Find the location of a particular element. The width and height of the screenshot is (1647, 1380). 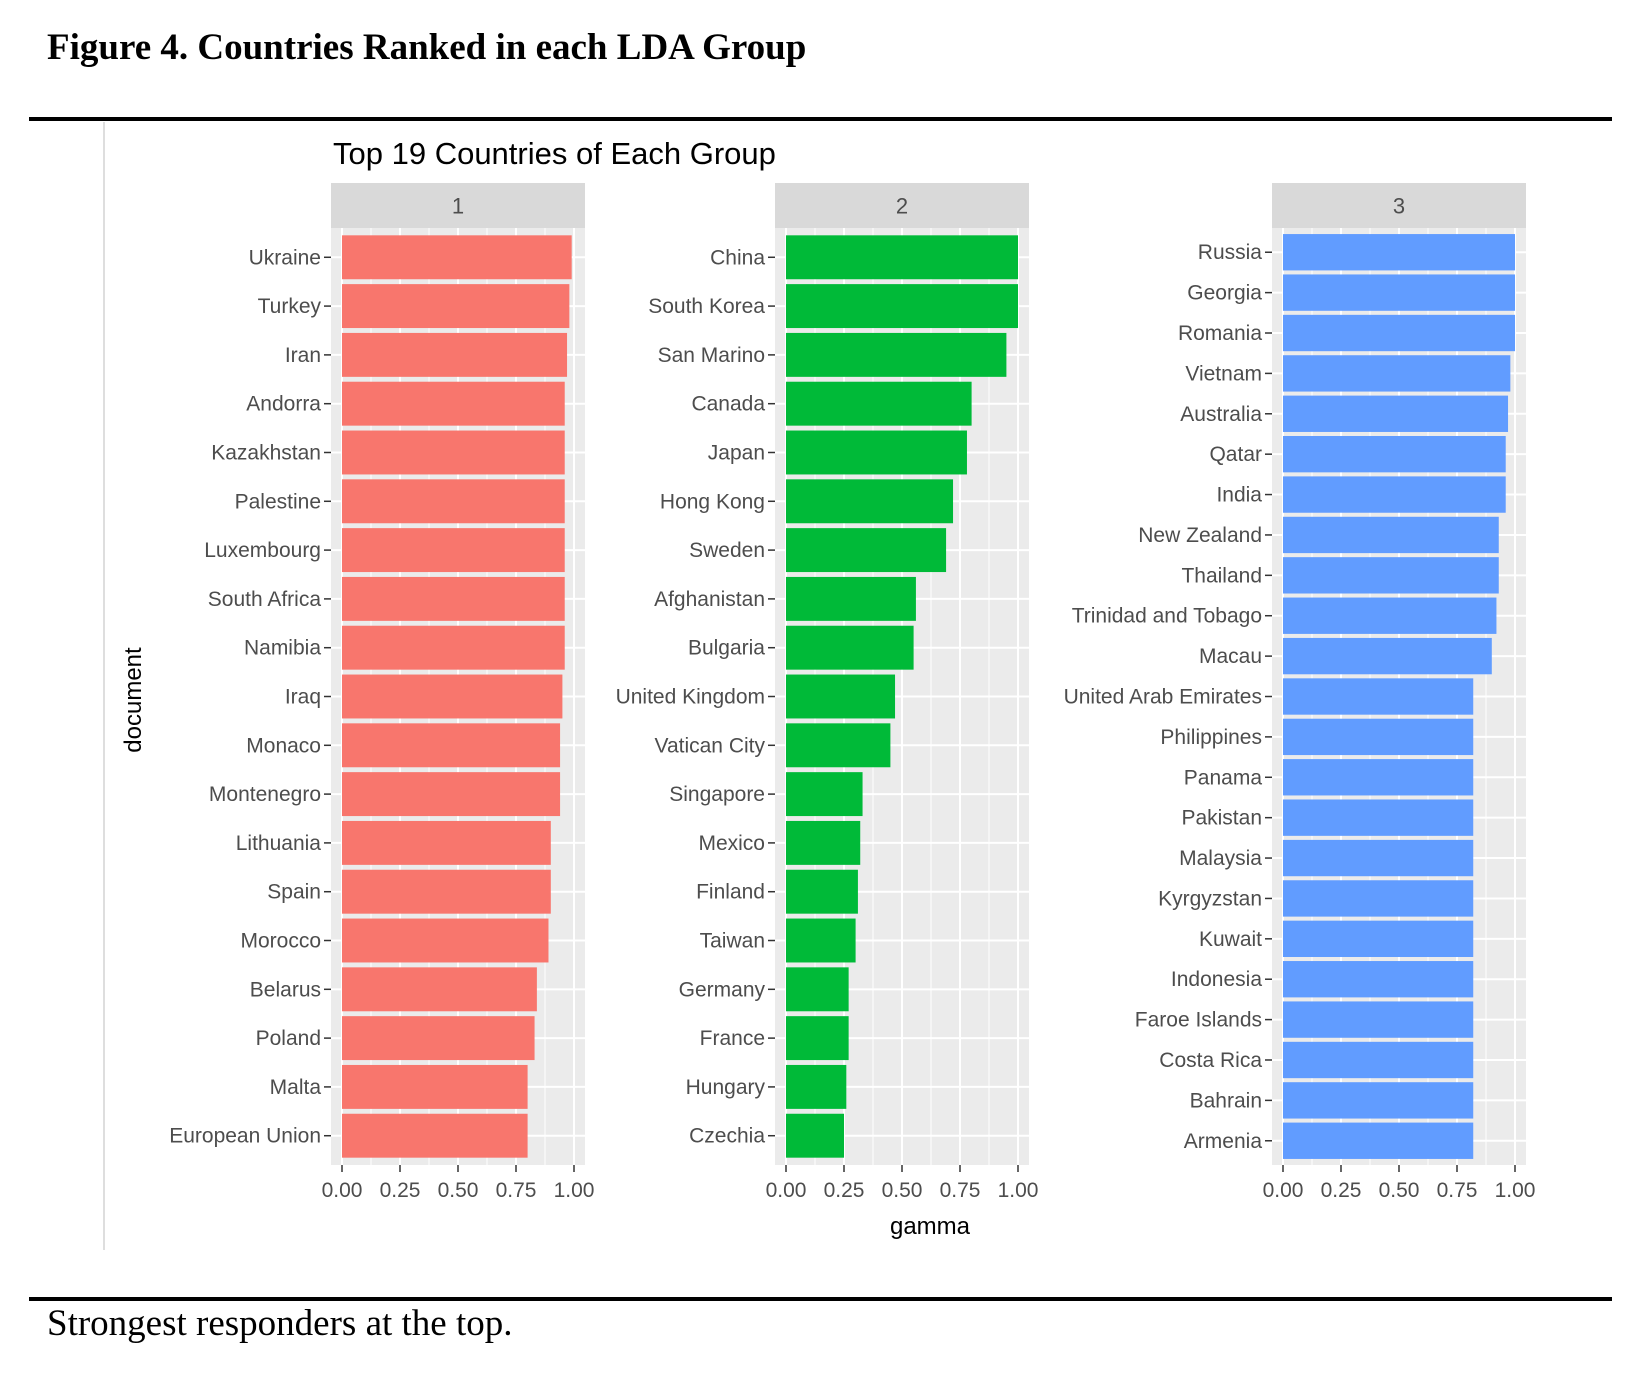

bar-sweden is located at coordinates (866, 550).